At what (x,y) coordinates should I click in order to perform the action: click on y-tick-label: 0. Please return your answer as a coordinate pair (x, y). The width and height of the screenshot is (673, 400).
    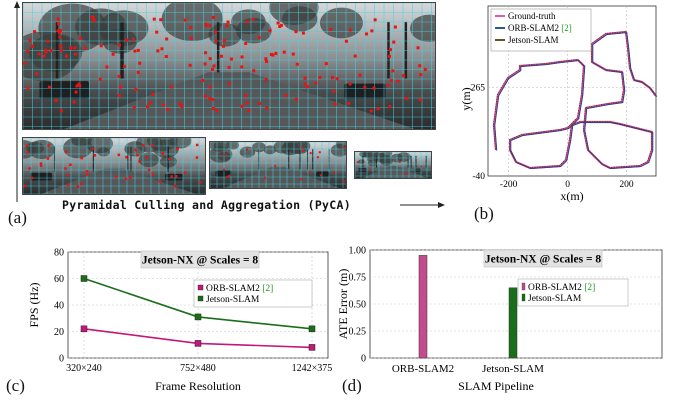
    Looking at the image, I should click on (363, 359).